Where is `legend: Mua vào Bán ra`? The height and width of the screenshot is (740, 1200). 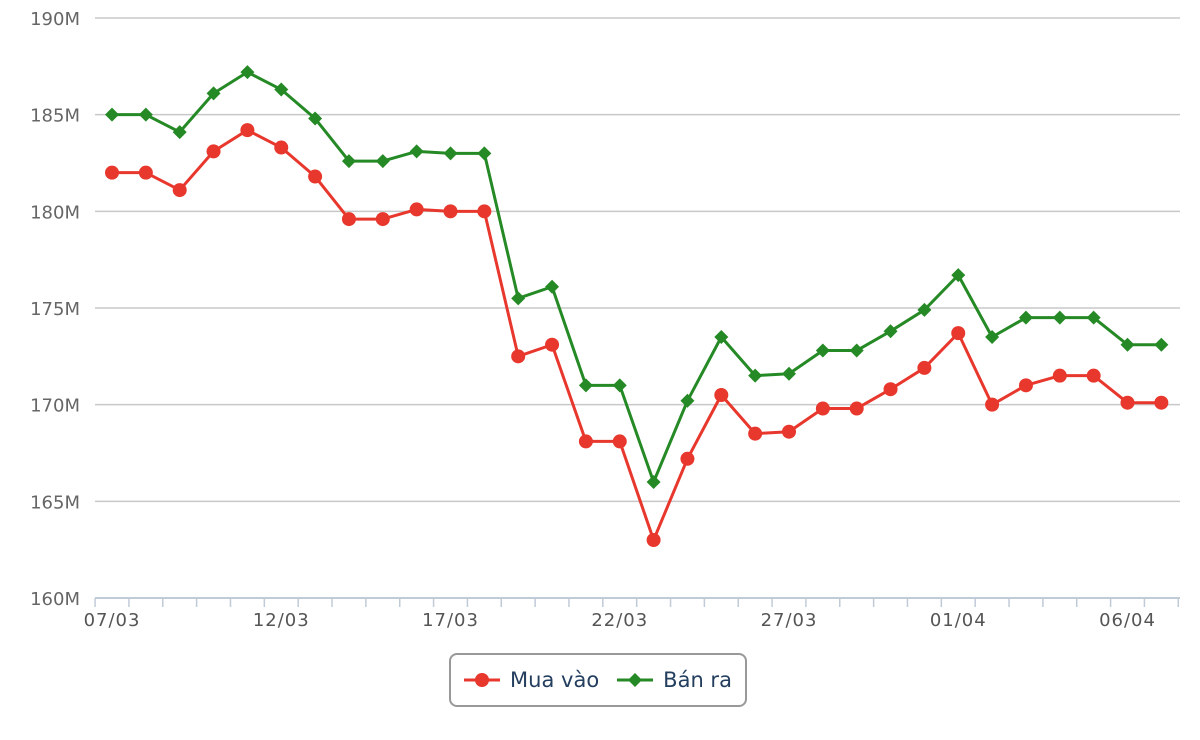 legend: Mua vào Bán ra is located at coordinates (598, 680).